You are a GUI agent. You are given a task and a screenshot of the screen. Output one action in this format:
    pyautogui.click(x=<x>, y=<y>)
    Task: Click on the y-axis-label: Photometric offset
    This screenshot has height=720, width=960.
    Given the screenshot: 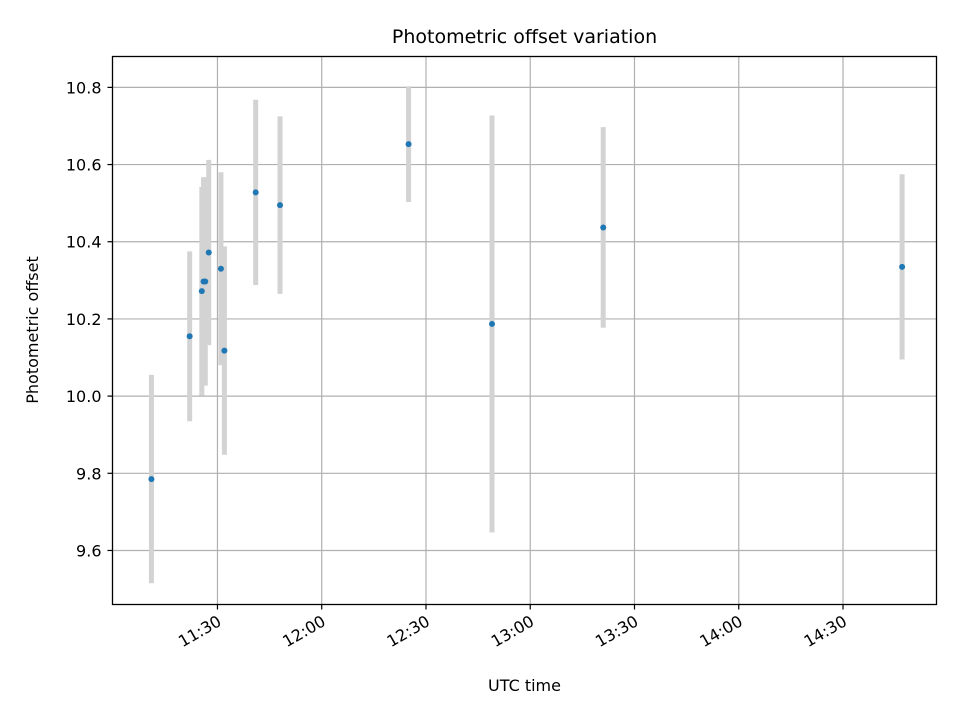 What is the action you would take?
    pyautogui.click(x=32, y=330)
    